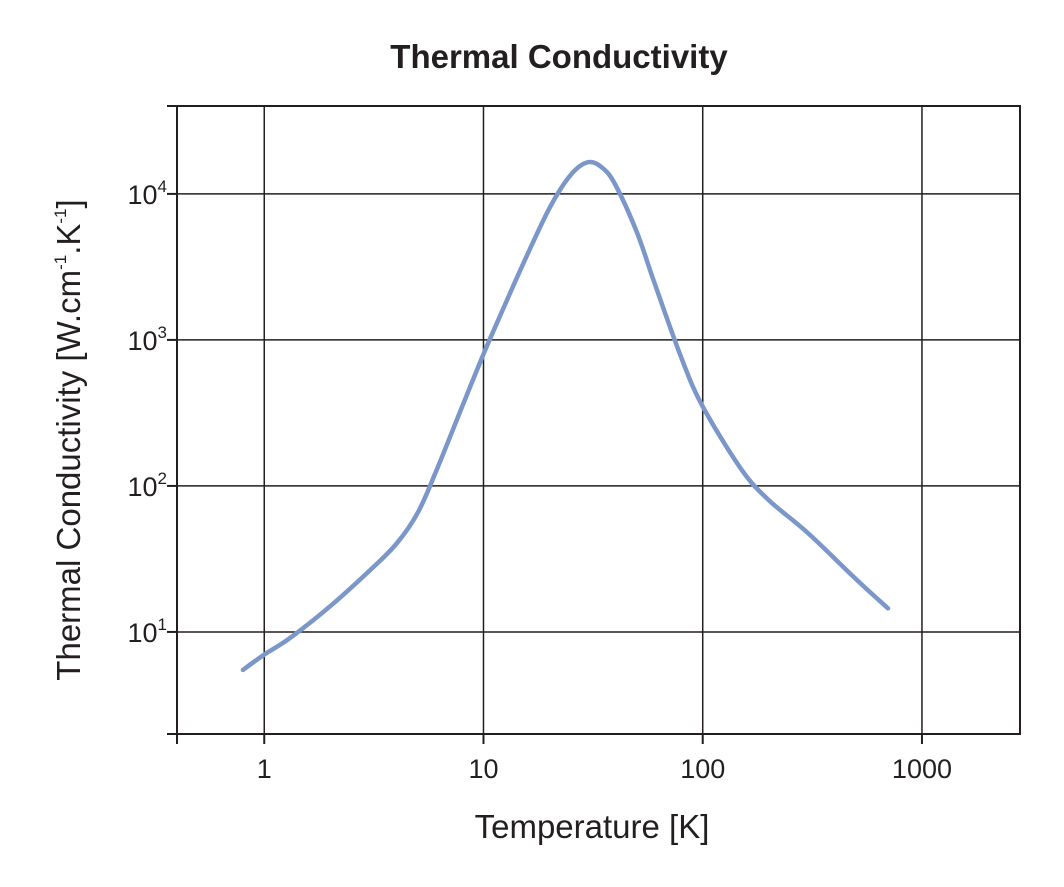  I want to click on y-tick-label: 10³, so click(147, 339).